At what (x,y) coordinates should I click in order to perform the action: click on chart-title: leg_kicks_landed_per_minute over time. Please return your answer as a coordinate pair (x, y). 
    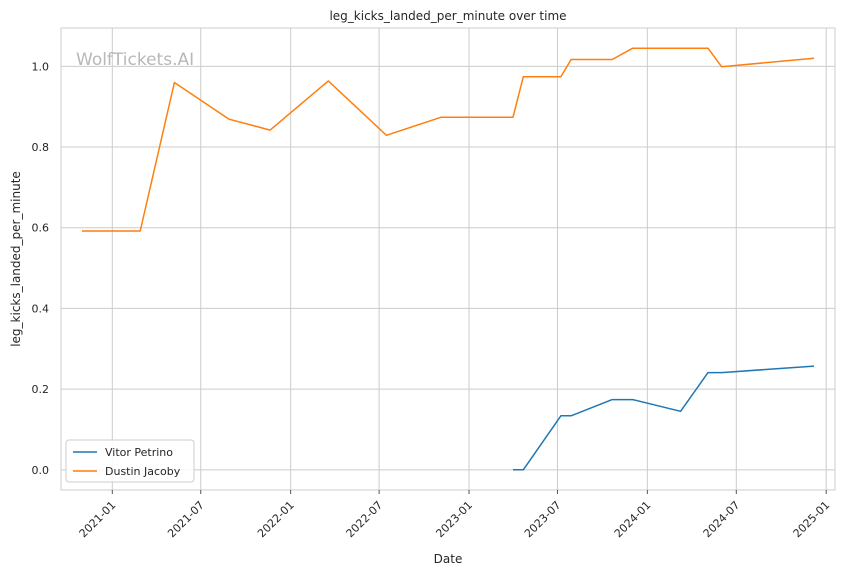
    Looking at the image, I should click on (447, 16).